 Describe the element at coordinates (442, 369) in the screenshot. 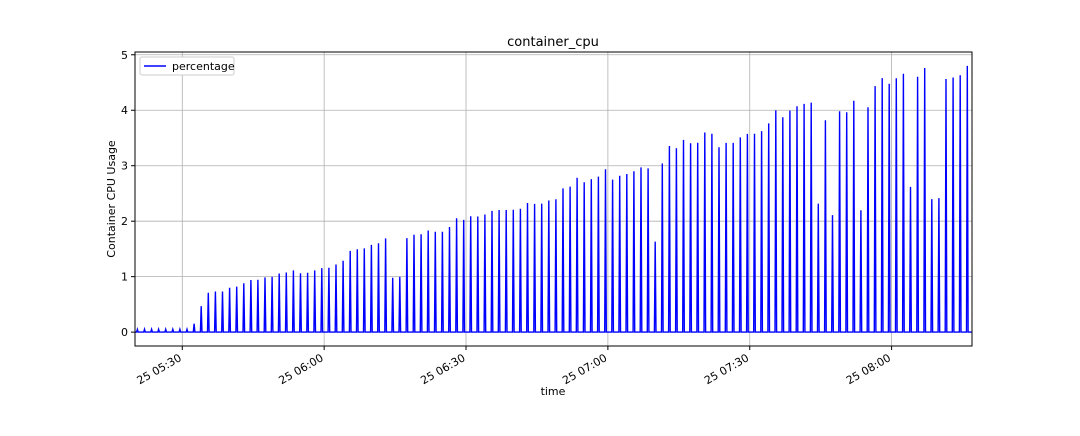

I see `x-tick-label: 25 06:30` at that location.